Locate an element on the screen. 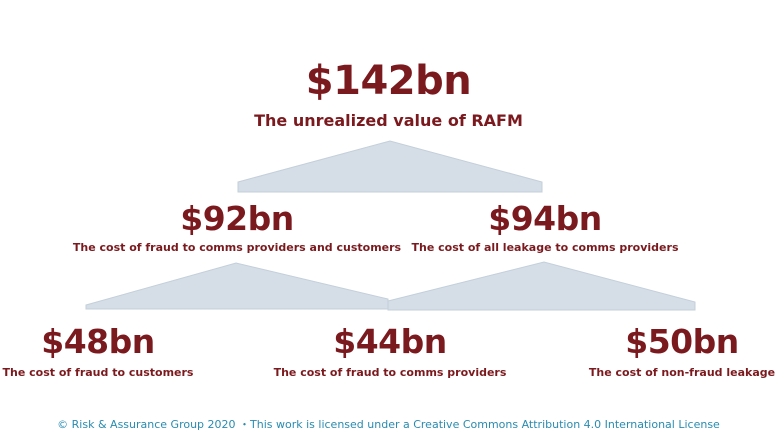 This screenshot has width=777, height=437. label-non-fraud-leakage: The cost of non-fraud leakage is located at coordinates (682, 372).